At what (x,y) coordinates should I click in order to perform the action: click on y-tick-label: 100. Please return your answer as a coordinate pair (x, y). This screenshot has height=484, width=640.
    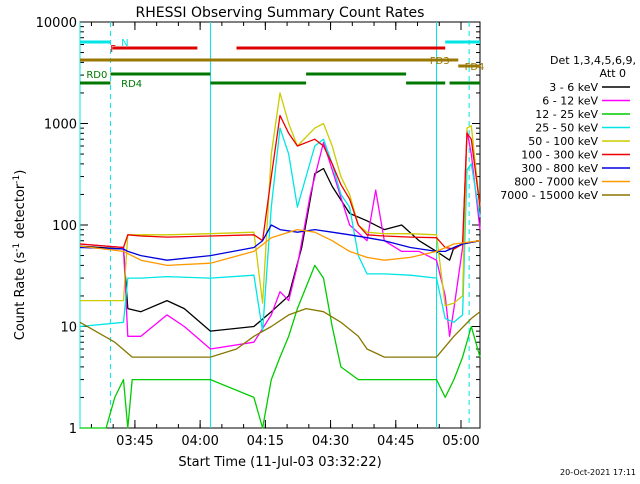
    Looking at the image, I should click on (64, 226).